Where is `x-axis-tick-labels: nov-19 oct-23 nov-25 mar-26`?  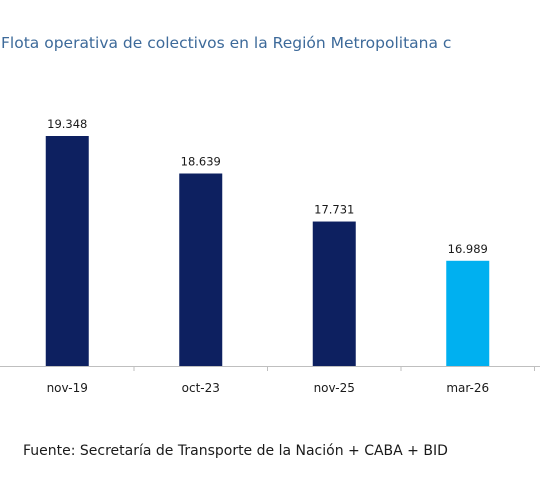
x-axis-tick-labels: nov-19 oct-23 nov-25 mar-26 is located at coordinates (268, 388).